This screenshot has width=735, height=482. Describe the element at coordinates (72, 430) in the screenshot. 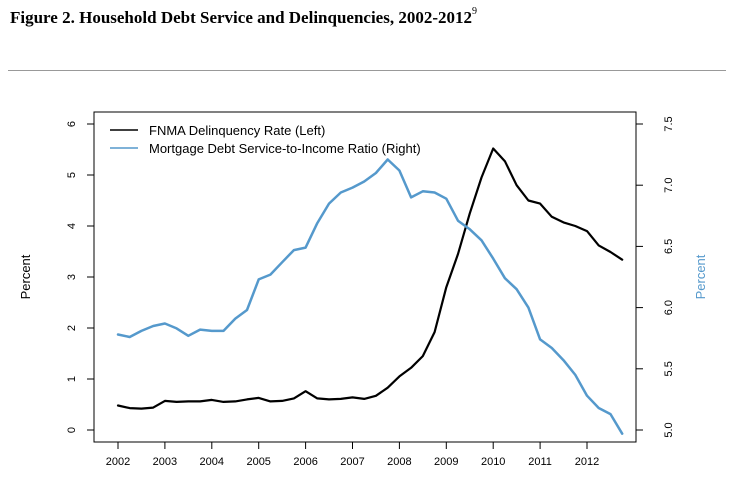

I see `left-tick-label: 0` at that location.